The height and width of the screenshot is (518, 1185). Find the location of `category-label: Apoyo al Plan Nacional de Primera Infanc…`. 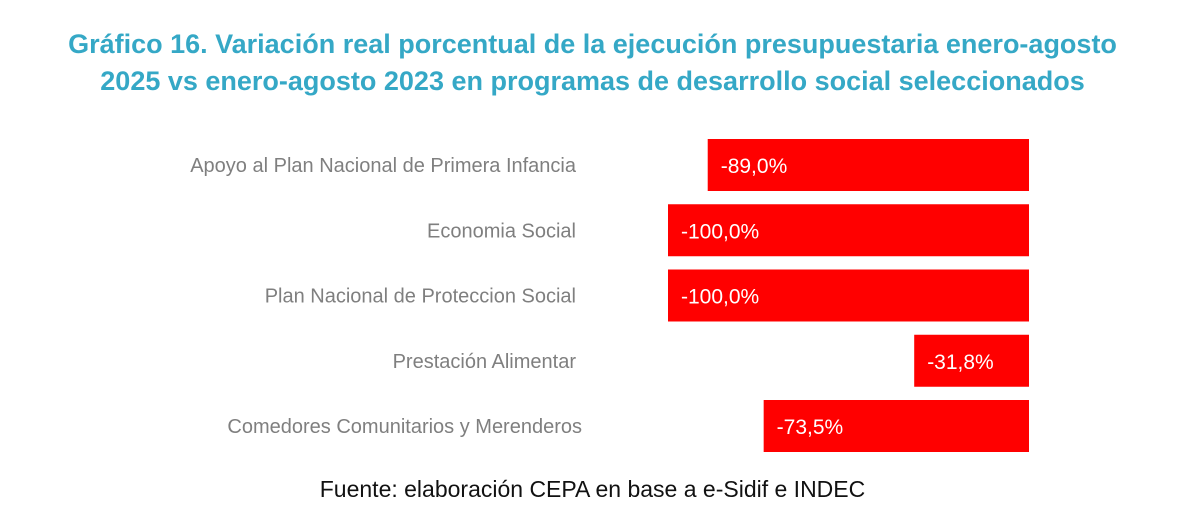

category-label: Apoyo al Plan Nacional de Primera Infanc… is located at coordinates (383, 166).